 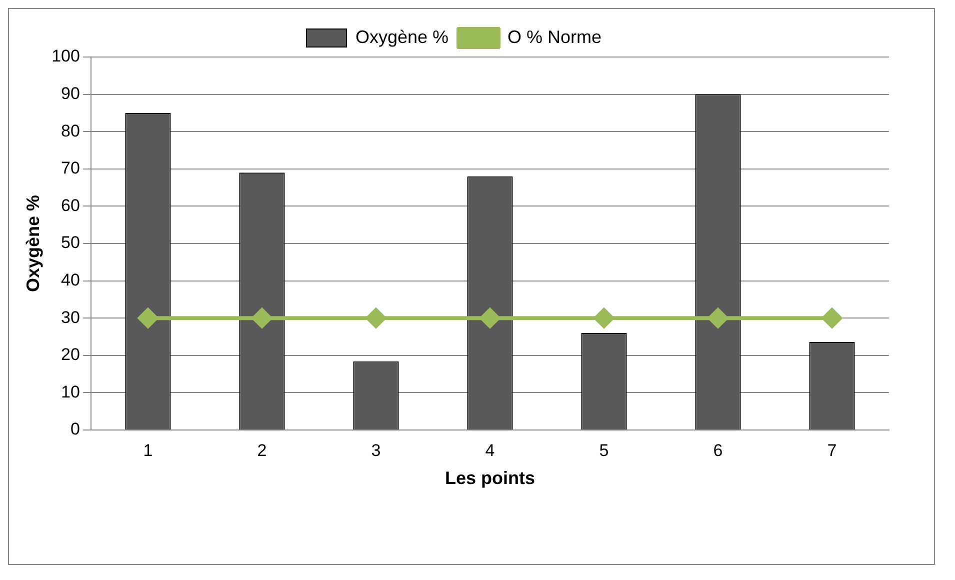 What do you see at coordinates (75, 429) in the screenshot?
I see `y-tick-label: 0` at bounding box center [75, 429].